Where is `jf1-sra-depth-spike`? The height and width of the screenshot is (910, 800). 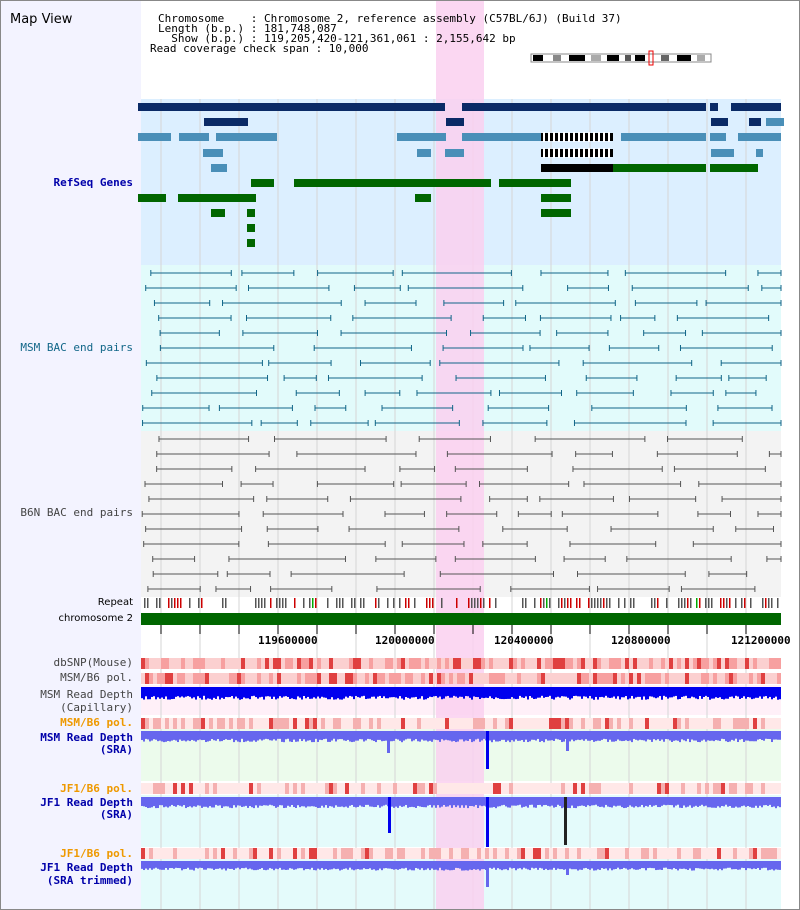
jf1-sra-depth-spike is located at coordinates (389, 815).